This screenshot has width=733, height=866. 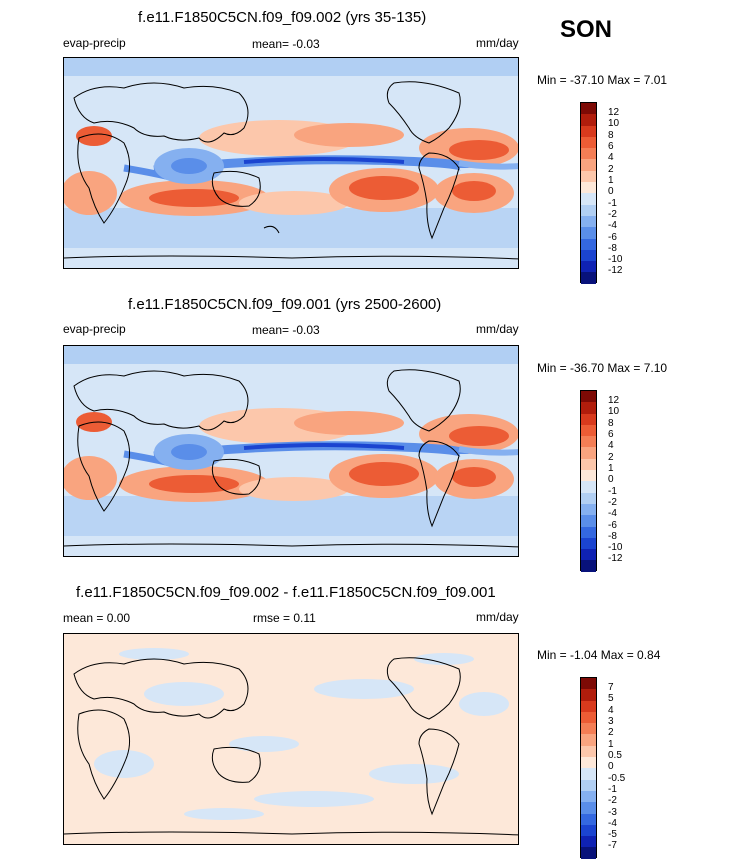 What do you see at coordinates (599, 655) in the screenshot?
I see `panel3-minmax: Min = -1.04 Max = 0.84` at bounding box center [599, 655].